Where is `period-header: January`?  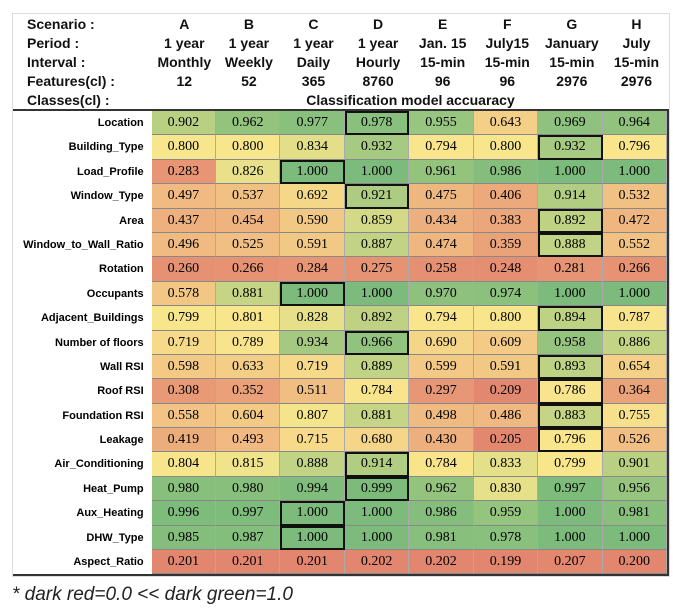 period-header: January is located at coordinates (572, 42).